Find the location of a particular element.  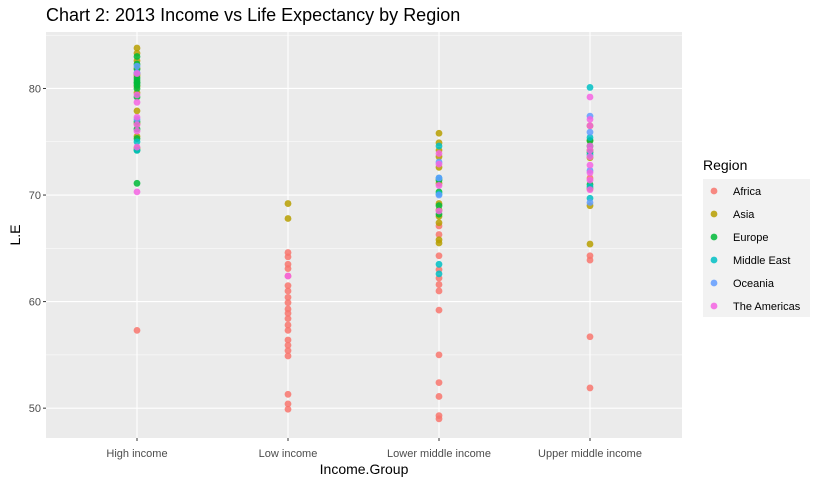

x-tick-label: Upper middle income is located at coordinates (590, 454).